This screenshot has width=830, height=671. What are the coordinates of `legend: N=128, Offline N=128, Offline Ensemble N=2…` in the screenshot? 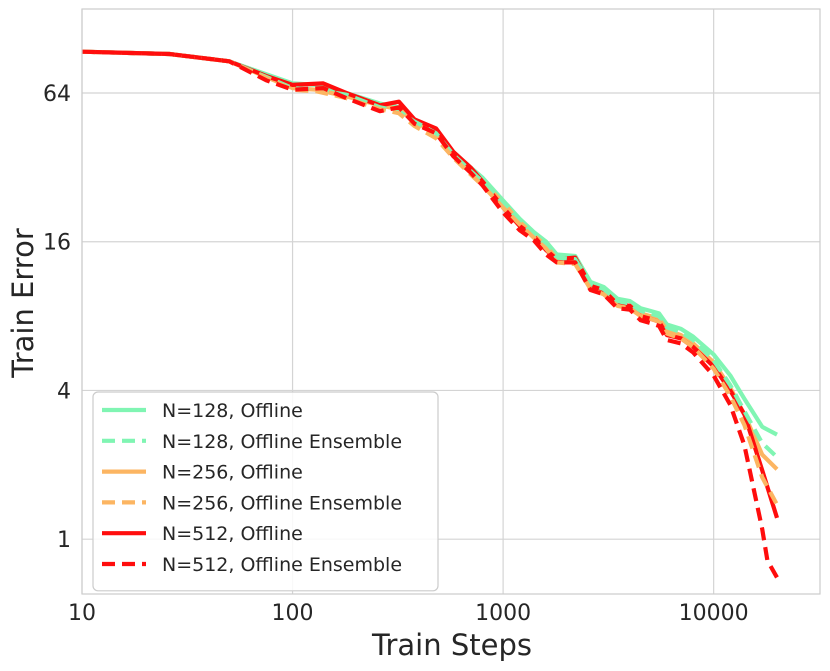 It's located at (265, 491).